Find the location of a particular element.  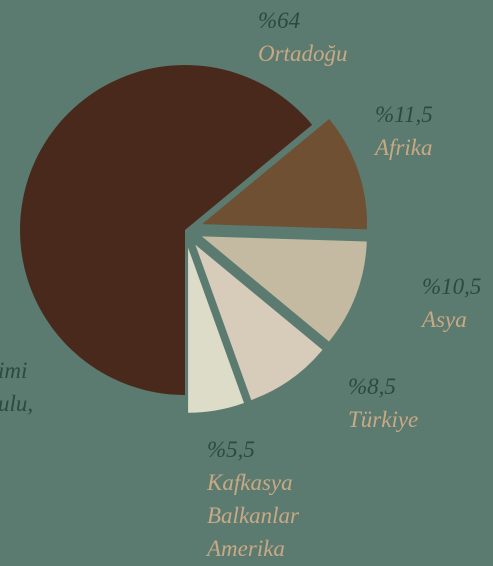

value-label: %10,5 is located at coordinates (452, 286).